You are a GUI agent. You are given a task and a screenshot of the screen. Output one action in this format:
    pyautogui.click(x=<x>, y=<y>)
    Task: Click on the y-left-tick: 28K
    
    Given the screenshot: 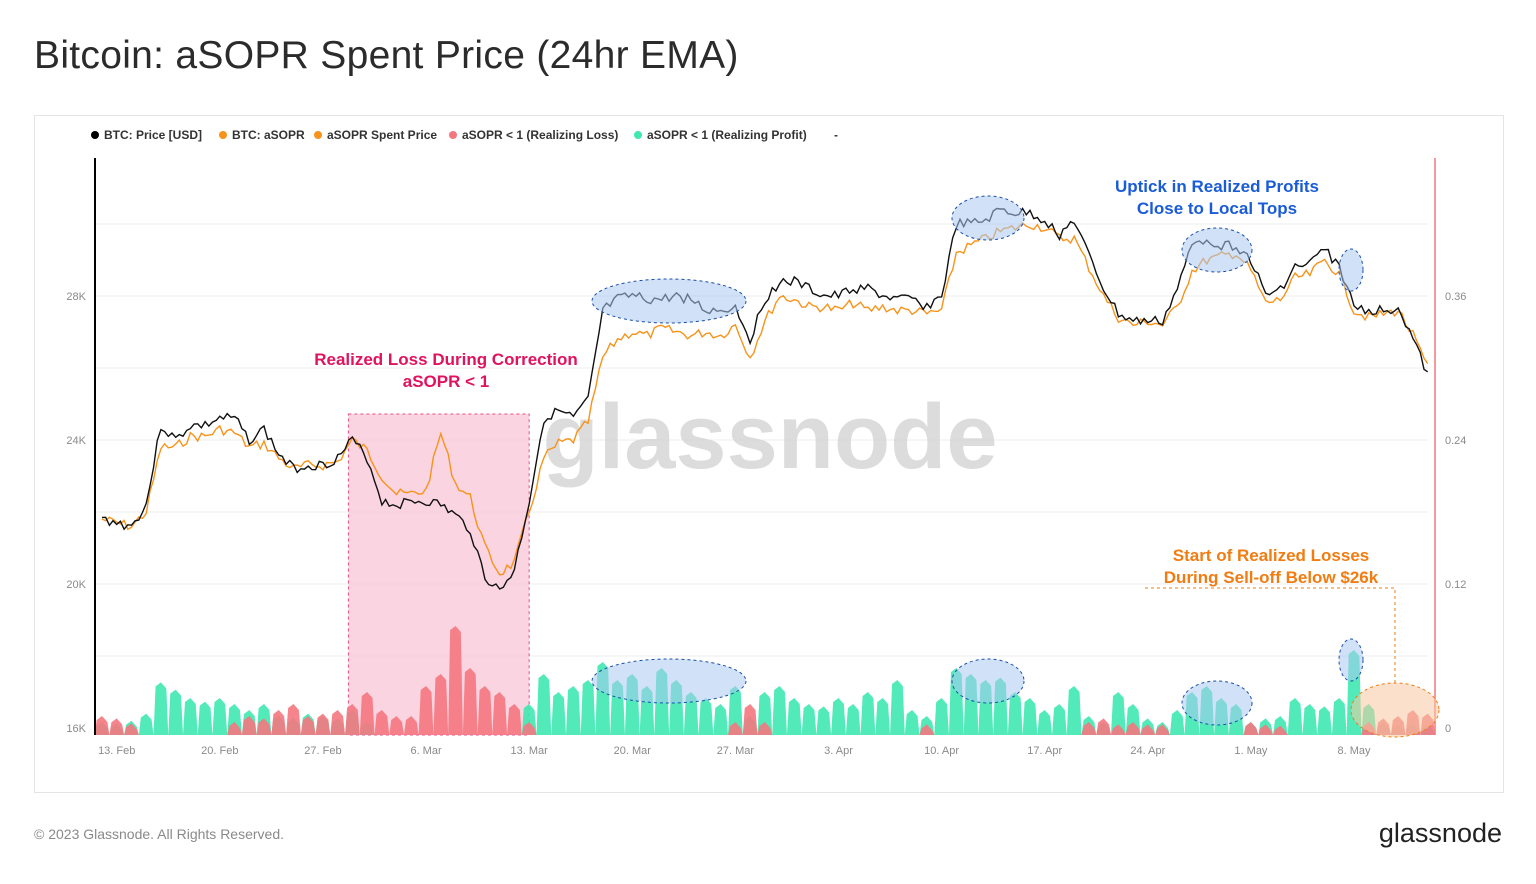 What is the action you would take?
    pyautogui.click(x=76, y=297)
    